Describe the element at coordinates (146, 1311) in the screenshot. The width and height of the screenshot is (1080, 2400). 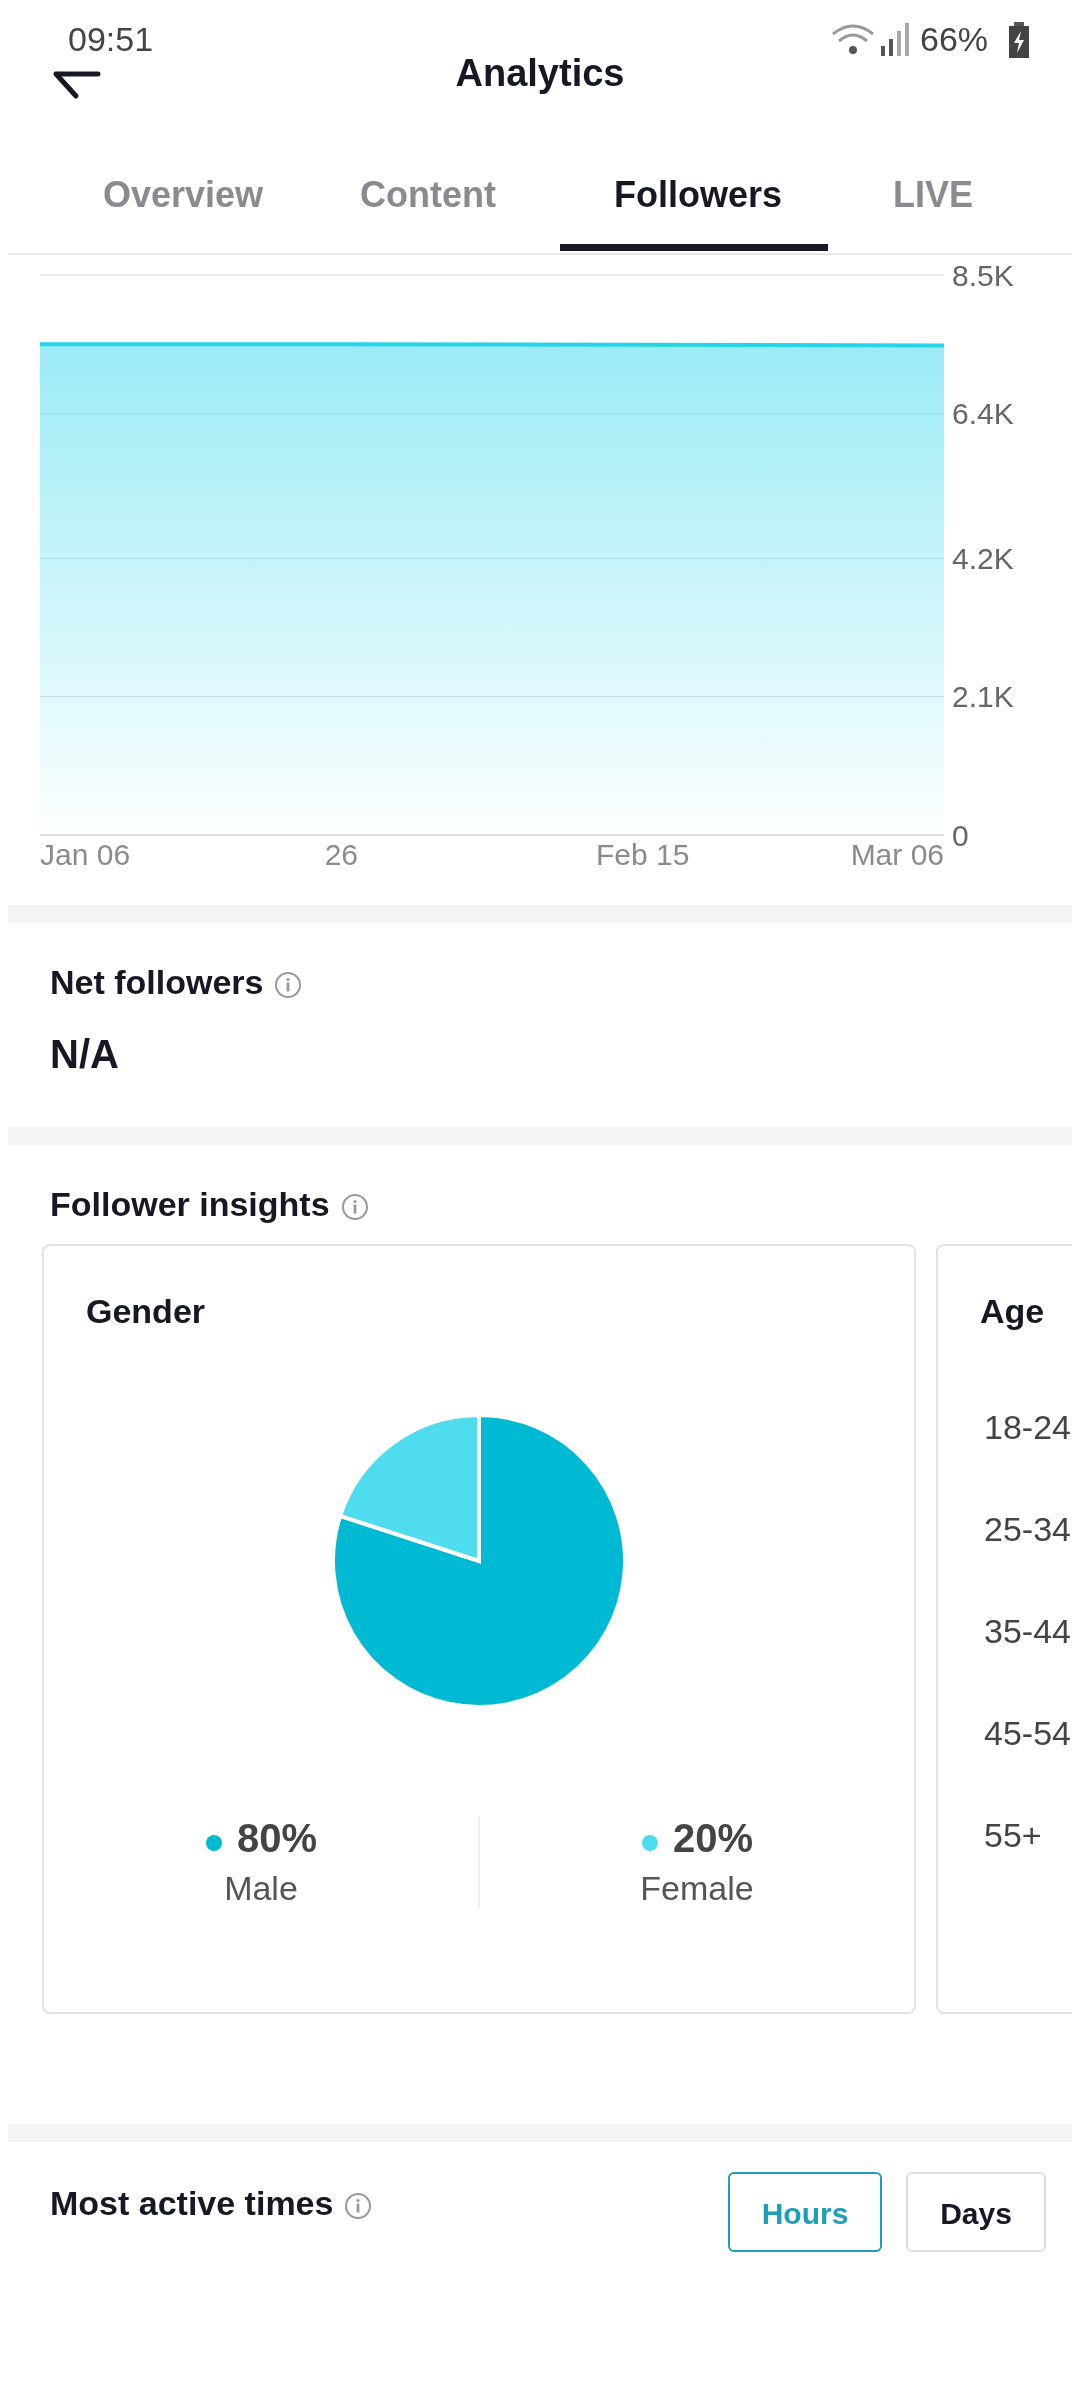
I see `chart-title: Gender` at that location.